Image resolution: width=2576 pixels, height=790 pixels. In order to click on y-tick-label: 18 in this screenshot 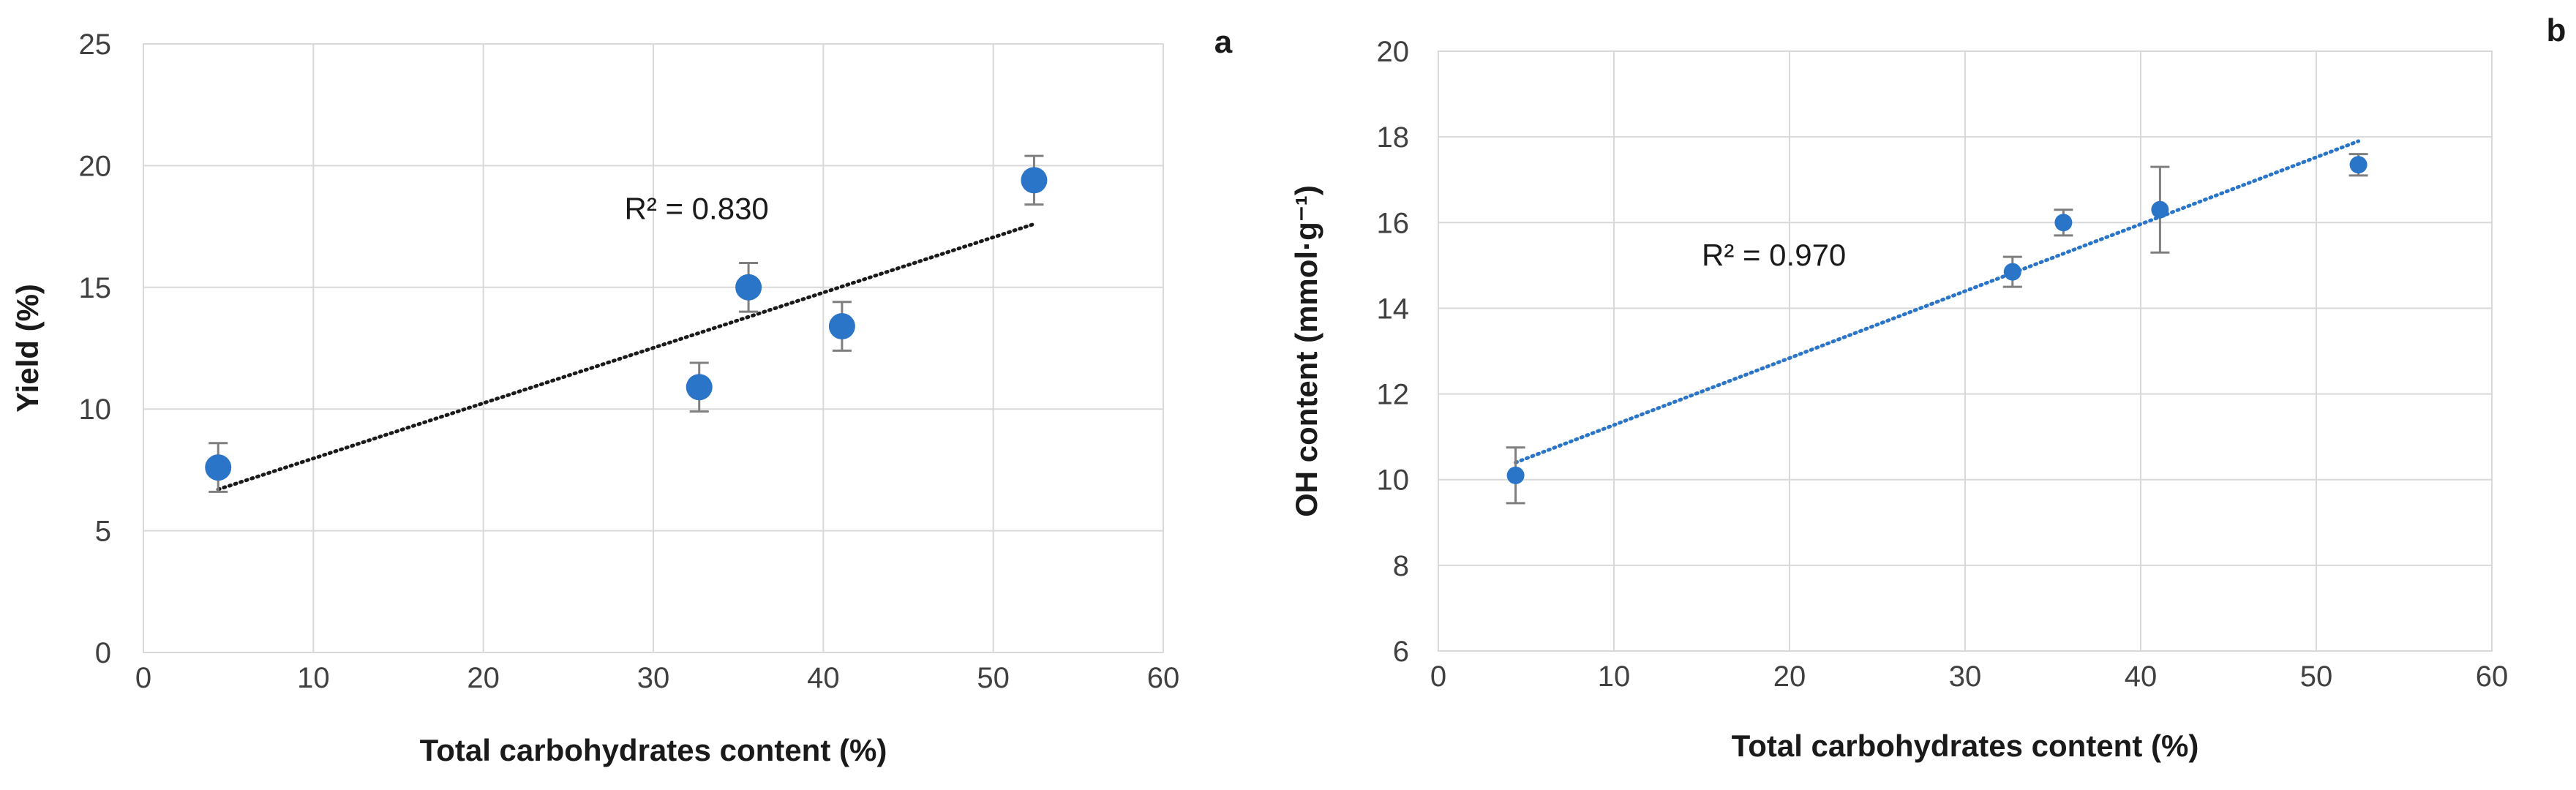, I will do `click(1393, 137)`.